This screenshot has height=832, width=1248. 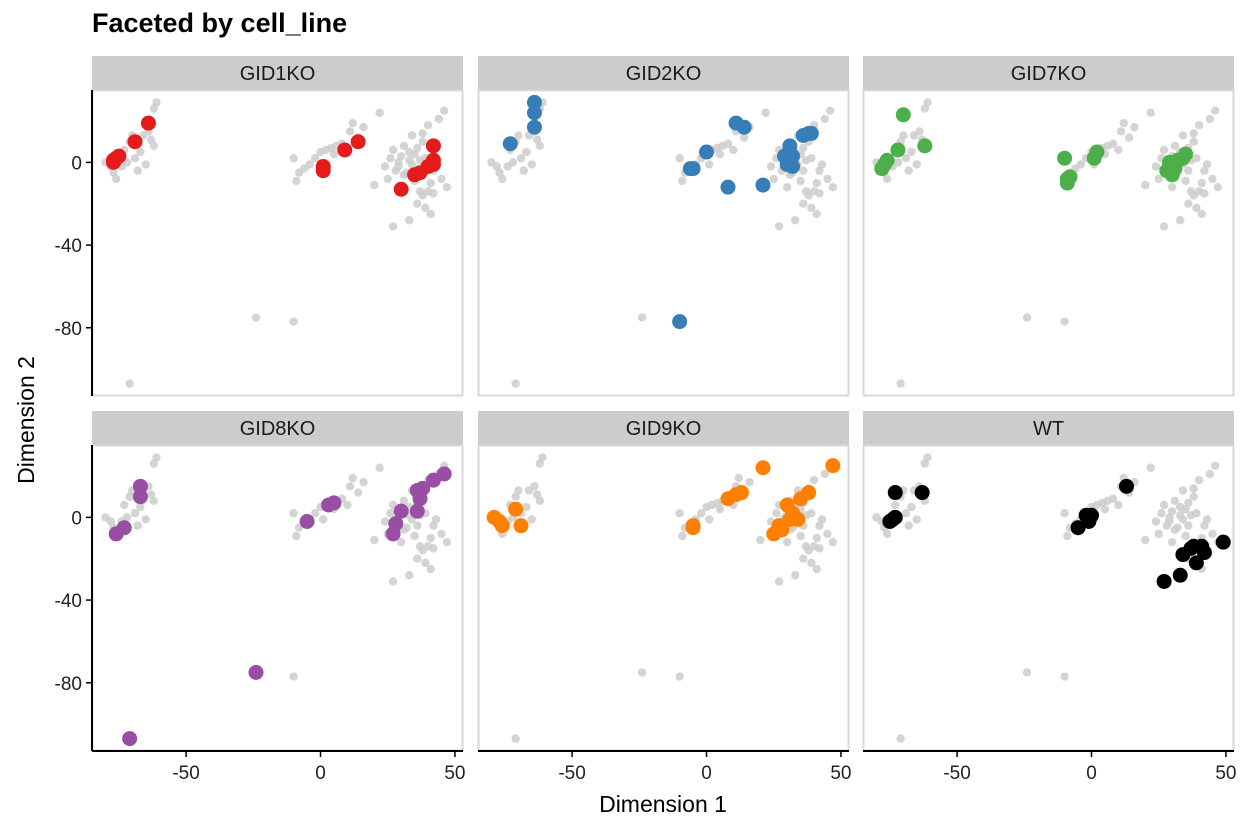 What do you see at coordinates (277, 581) in the screenshot?
I see `facet-panel-gid8ko: GID8KO` at bounding box center [277, 581].